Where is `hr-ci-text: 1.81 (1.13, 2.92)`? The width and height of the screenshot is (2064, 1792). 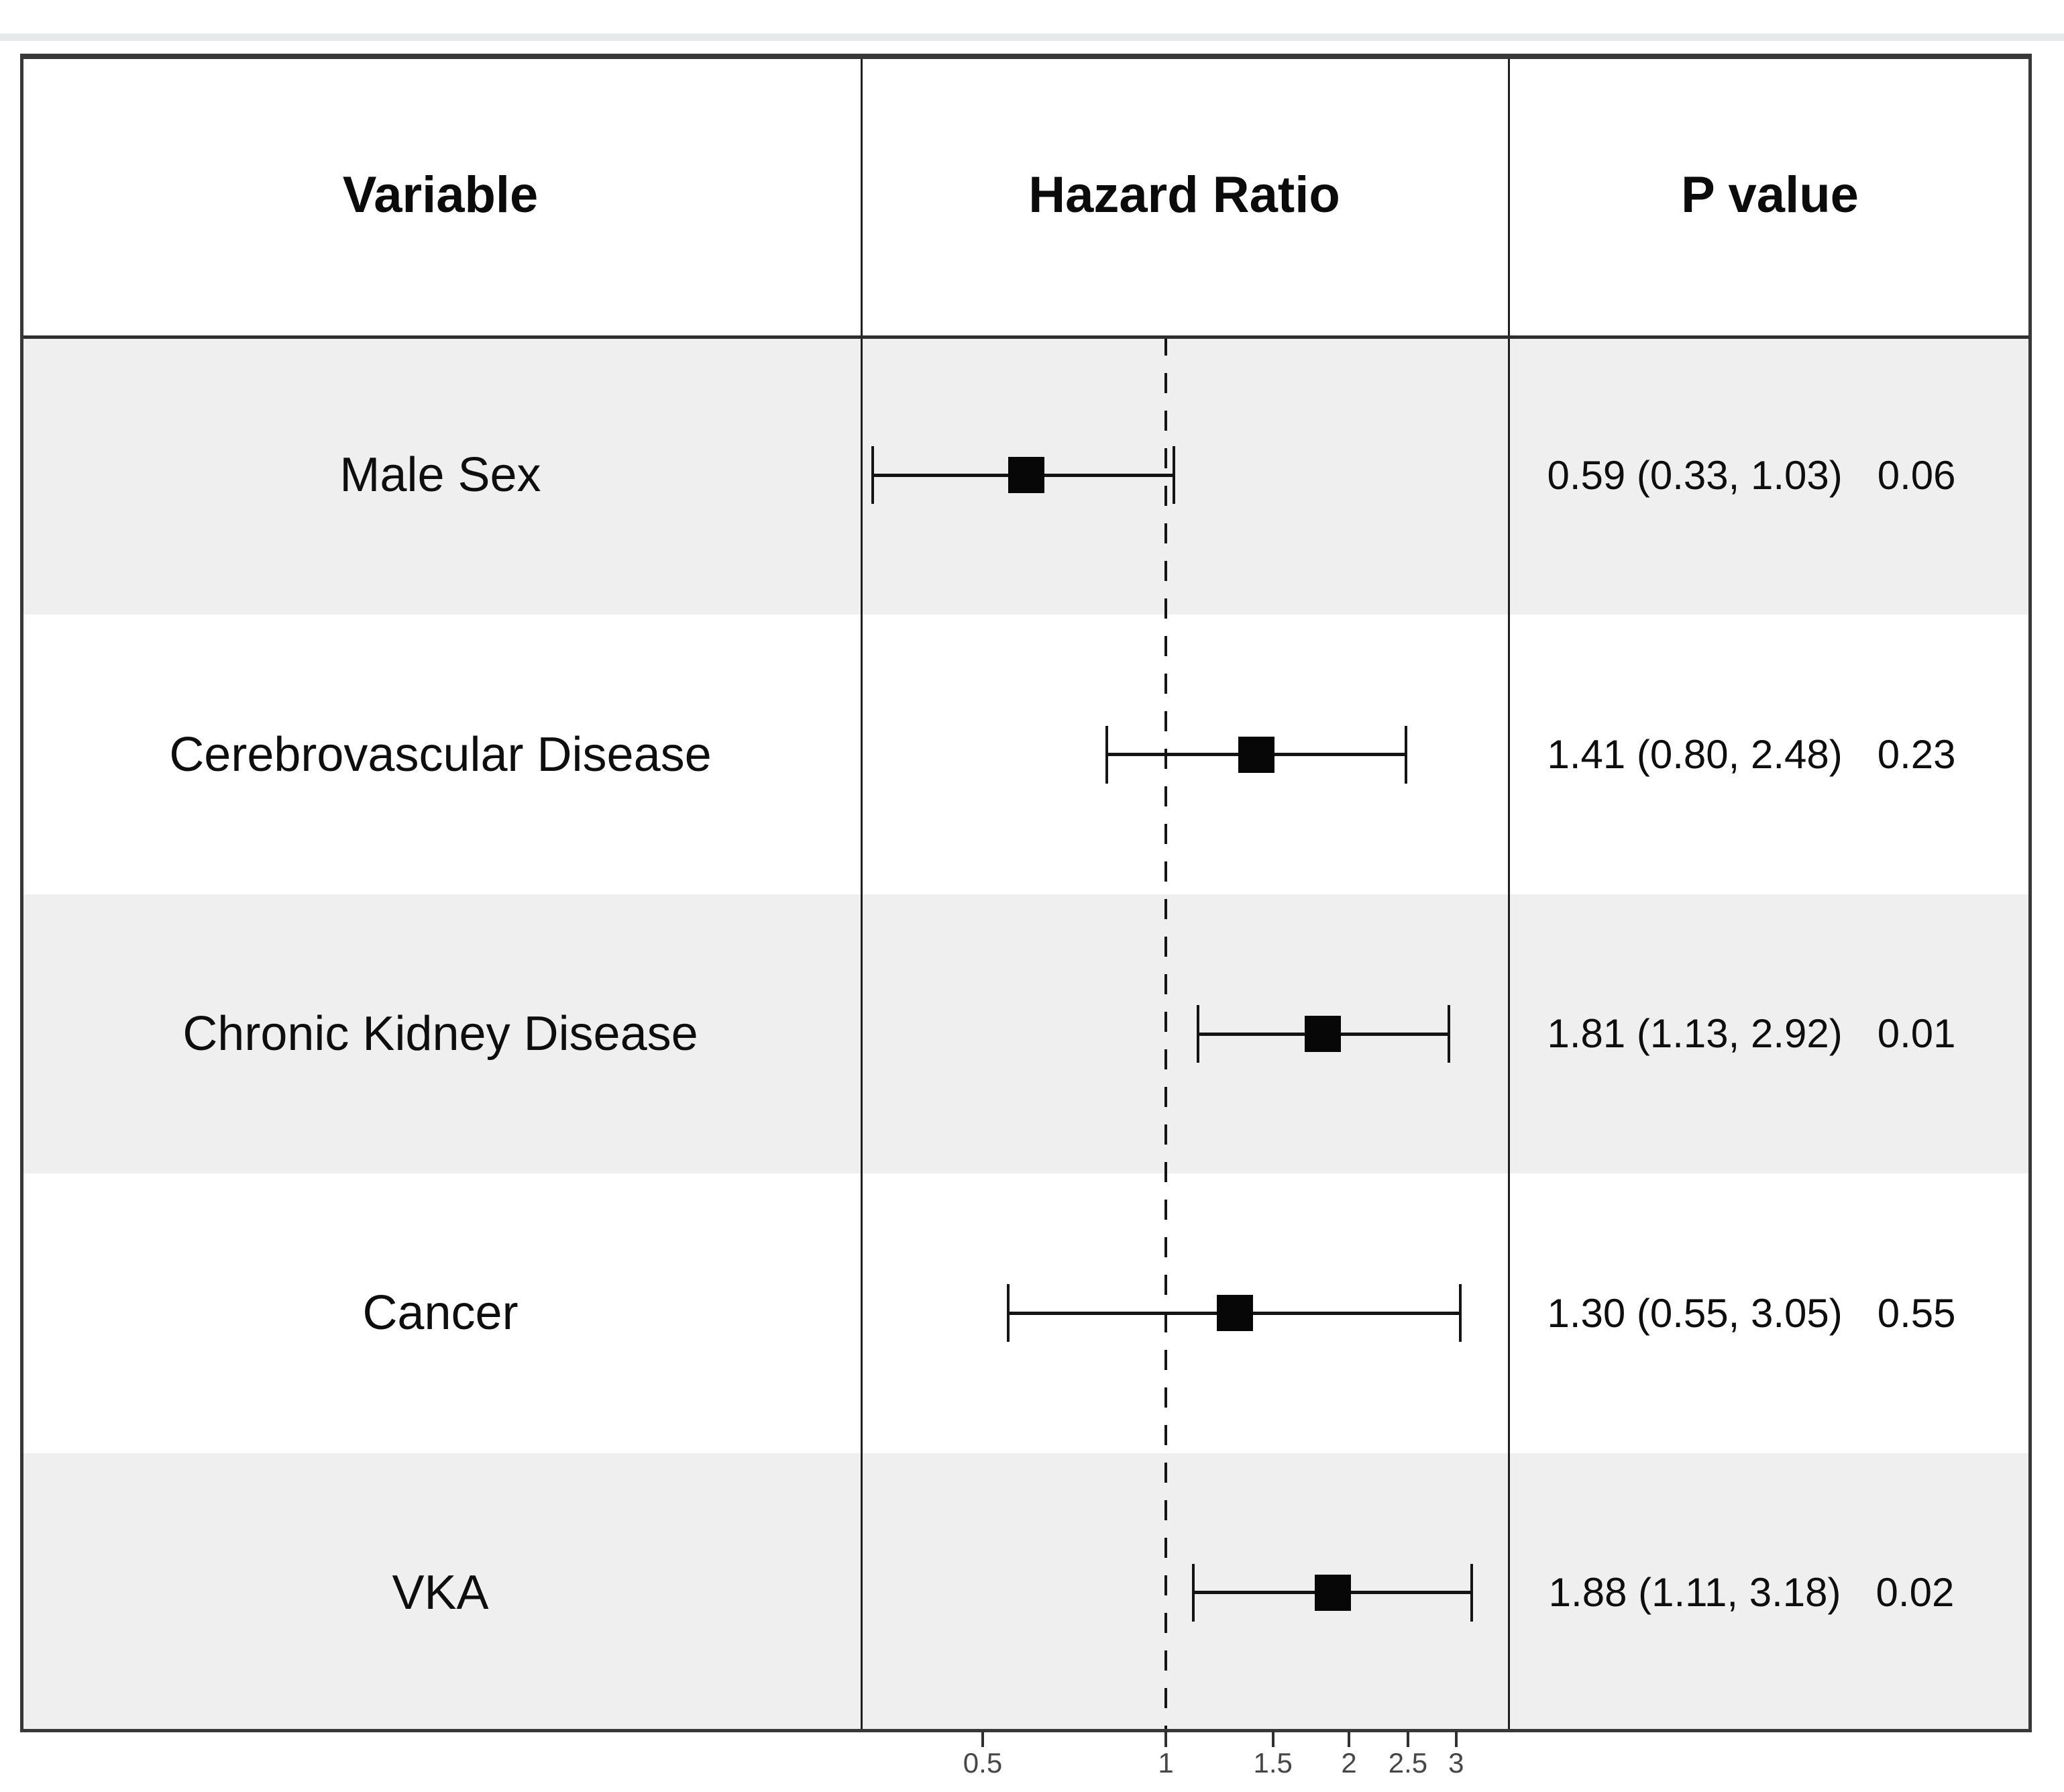 hr-ci-text: 1.81 (1.13, 2.92) is located at coordinates (1695, 1034).